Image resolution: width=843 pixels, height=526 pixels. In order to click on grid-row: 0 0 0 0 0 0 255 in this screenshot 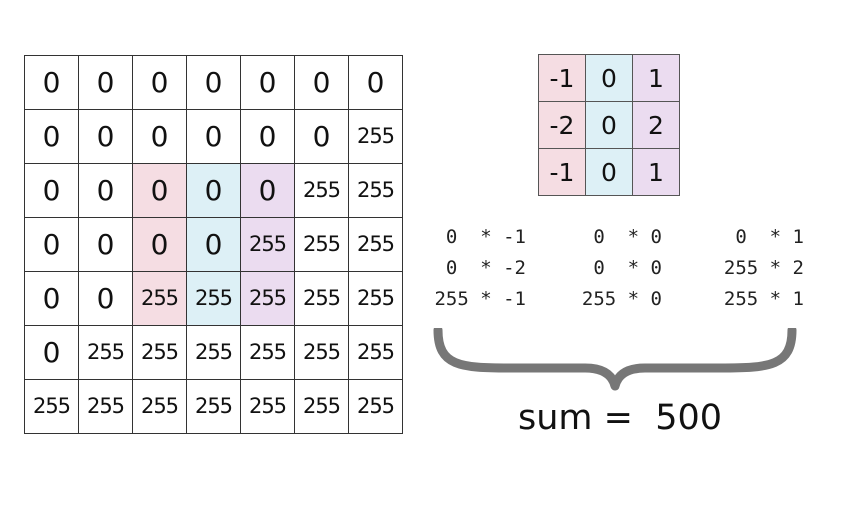, I will do `click(213, 136)`.